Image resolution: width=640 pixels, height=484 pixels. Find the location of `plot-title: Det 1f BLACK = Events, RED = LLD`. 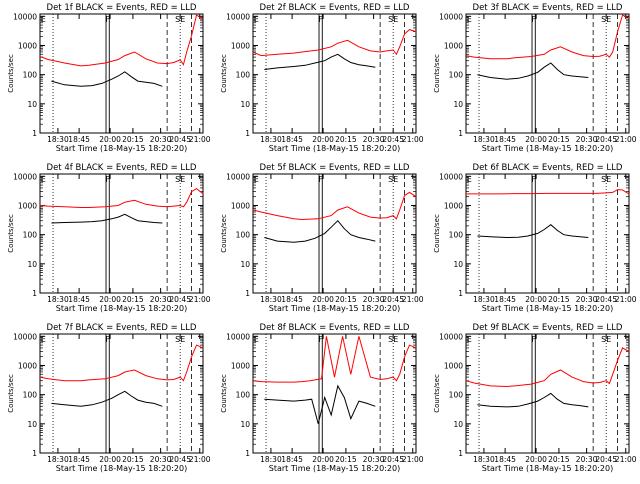

plot-title: Det 1f BLACK = Events, RED = LLD is located at coordinates (122, 8).